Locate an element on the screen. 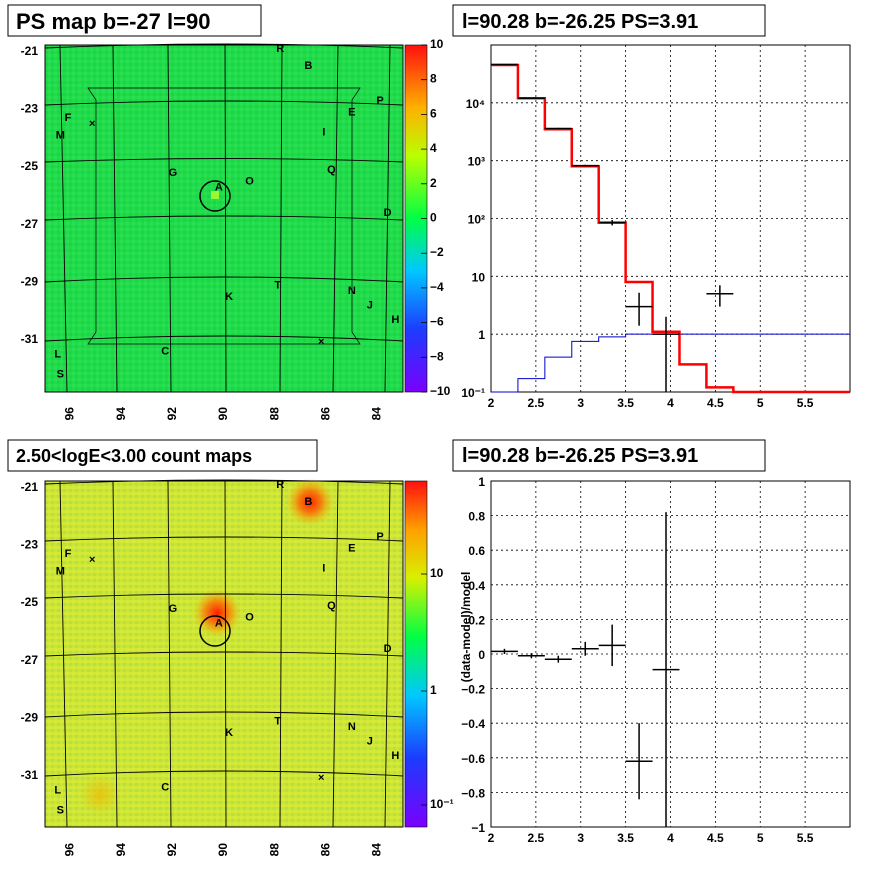  count-map-title: 2.50<logE<3.00 count maps is located at coordinates (134, 456).